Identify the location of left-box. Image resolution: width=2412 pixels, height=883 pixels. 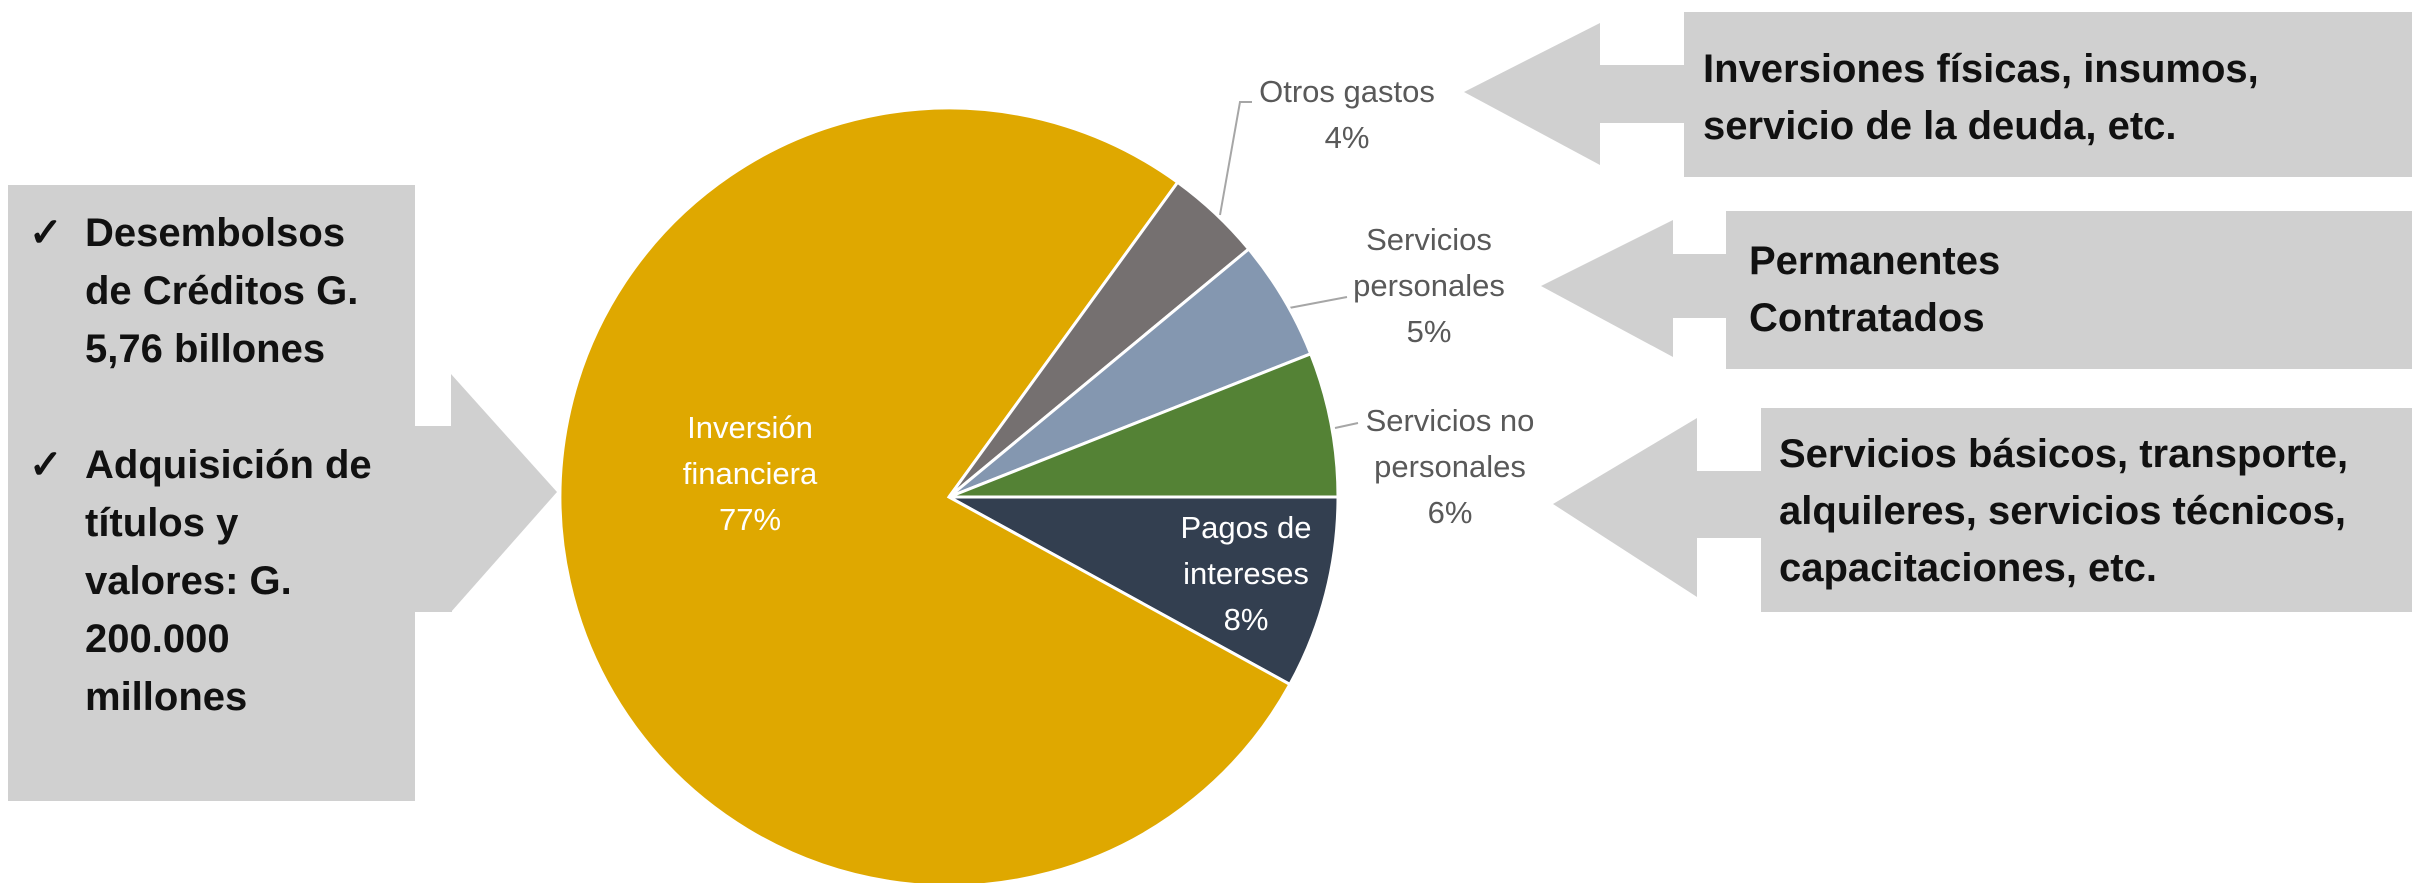
(211, 493).